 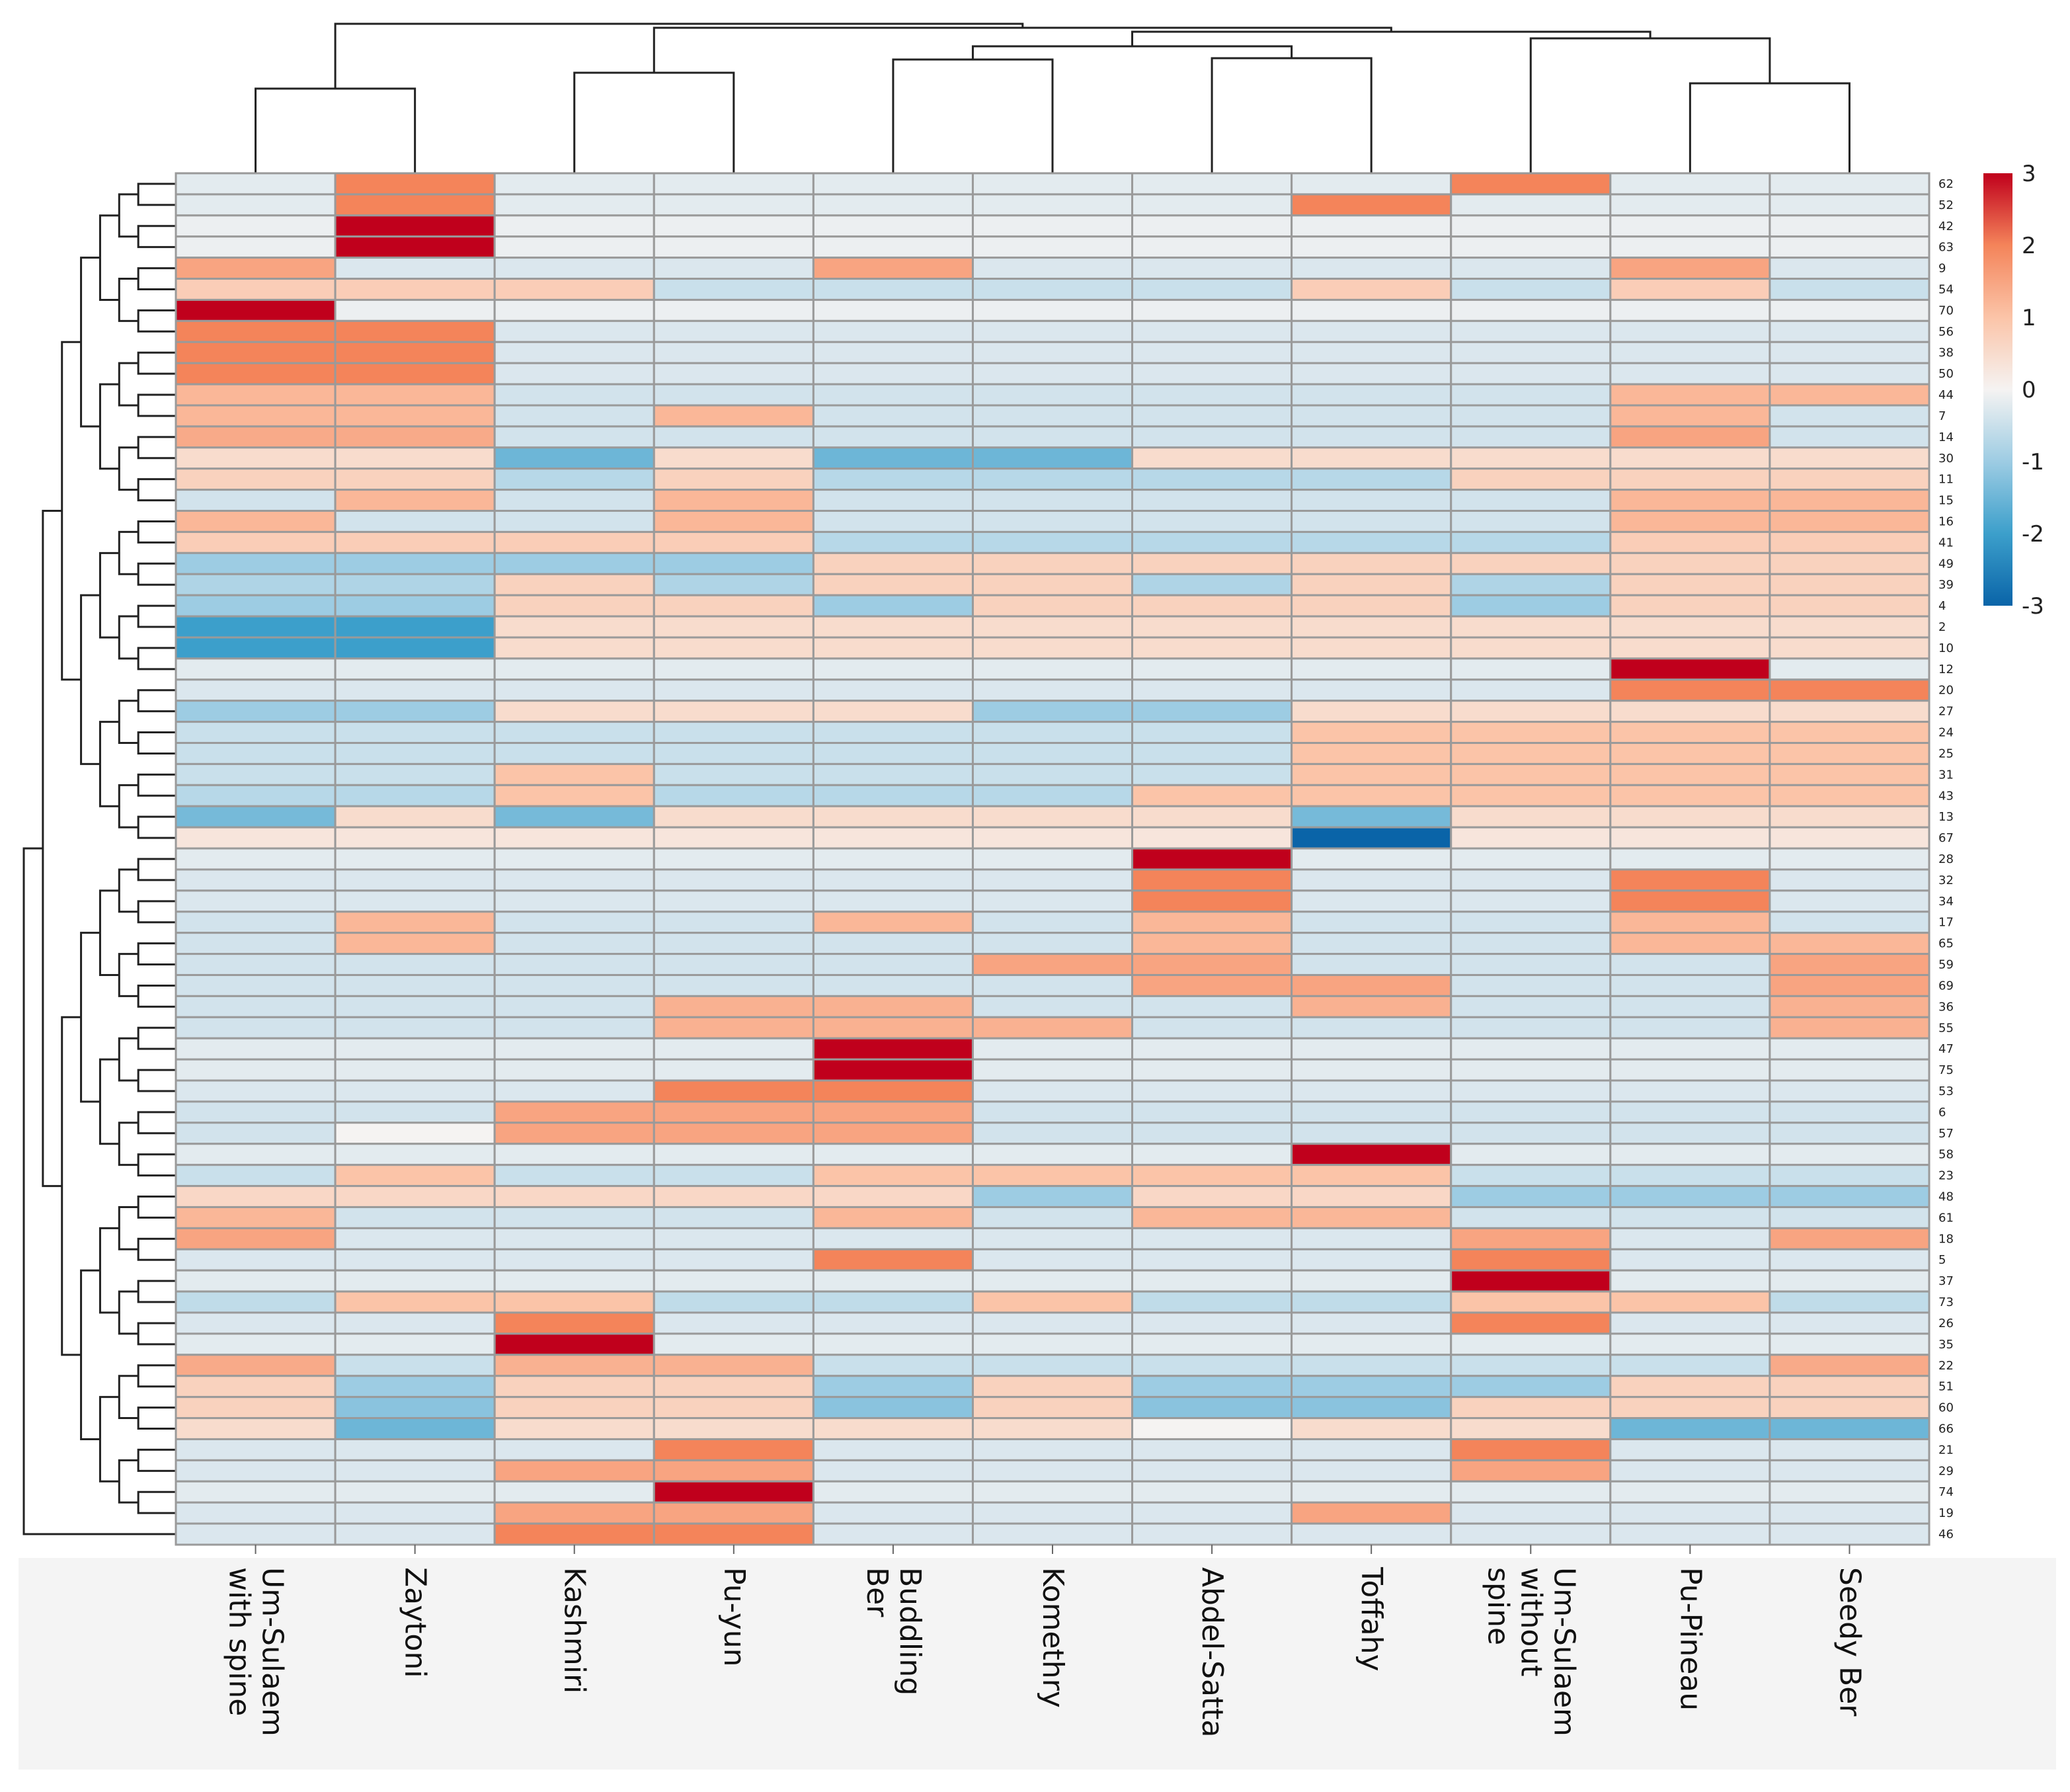 I want to click on row-label: 37, so click(x=1946, y=1281).